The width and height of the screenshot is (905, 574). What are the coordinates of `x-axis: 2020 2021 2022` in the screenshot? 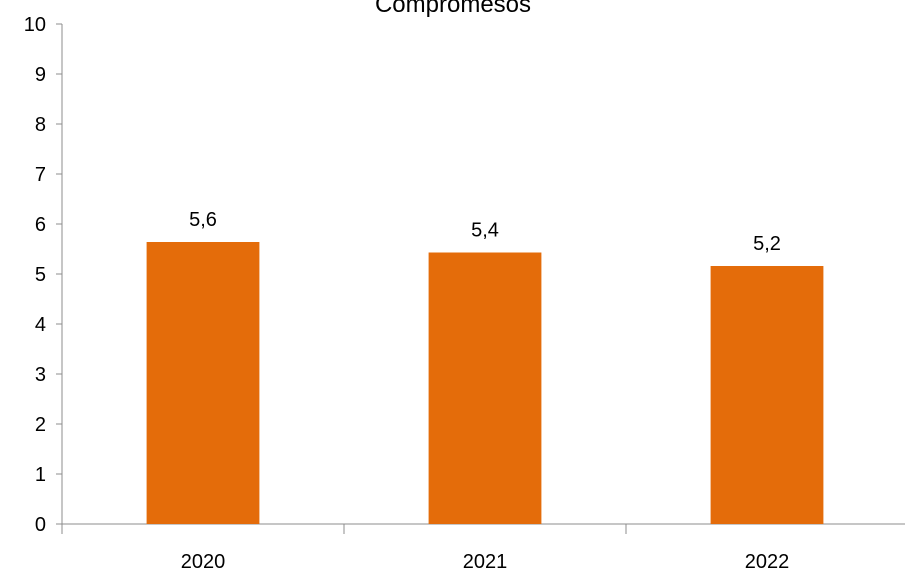 It's located at (483, 548).